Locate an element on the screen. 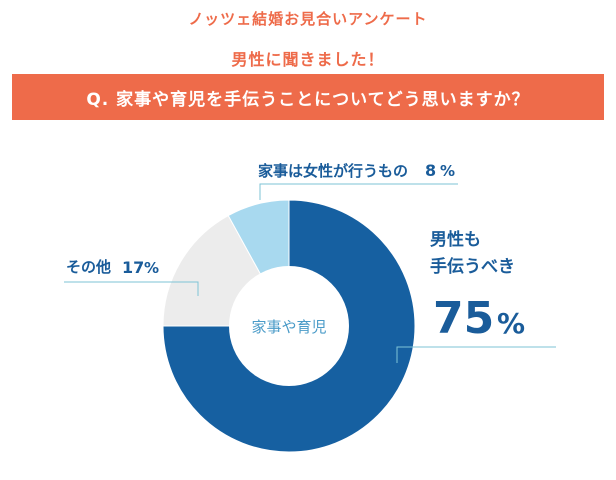  slice-value-should-help: 75 is located at coordinates (463, 318).